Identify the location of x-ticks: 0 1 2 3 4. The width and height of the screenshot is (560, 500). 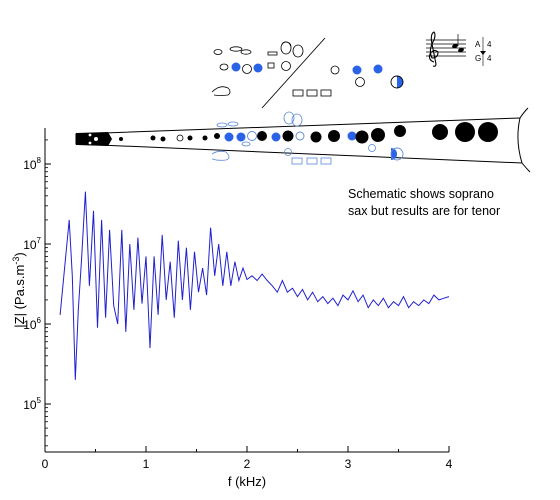
(247, 458).